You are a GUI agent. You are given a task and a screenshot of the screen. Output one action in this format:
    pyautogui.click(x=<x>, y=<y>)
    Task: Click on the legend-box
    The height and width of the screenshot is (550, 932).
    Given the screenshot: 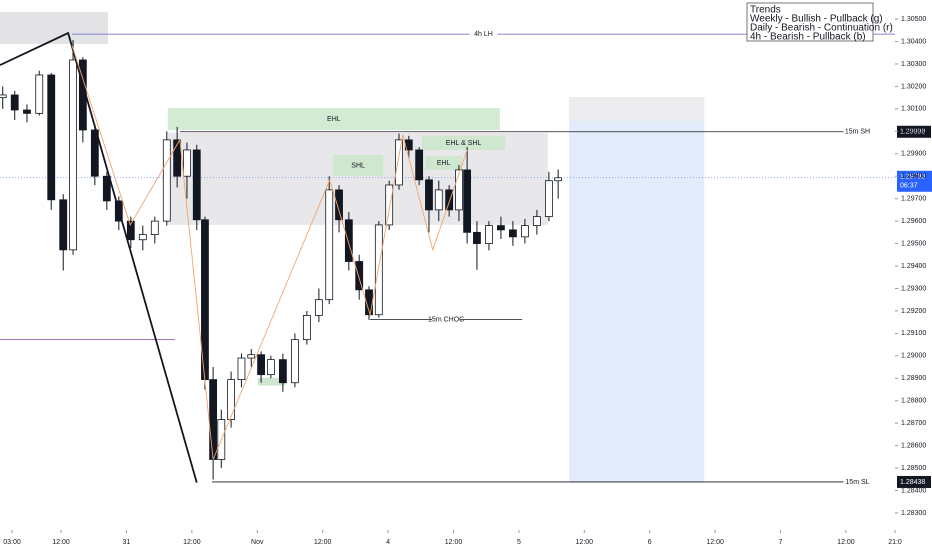 What is the action you would take?
    pyautogui.click(x=810, y=22)
    